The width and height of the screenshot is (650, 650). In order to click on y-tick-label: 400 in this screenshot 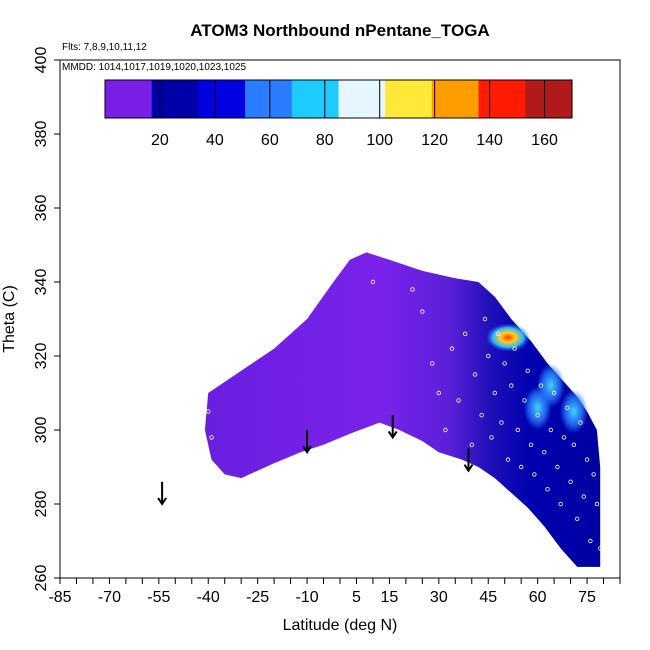, I will do `click(41, 60)`.